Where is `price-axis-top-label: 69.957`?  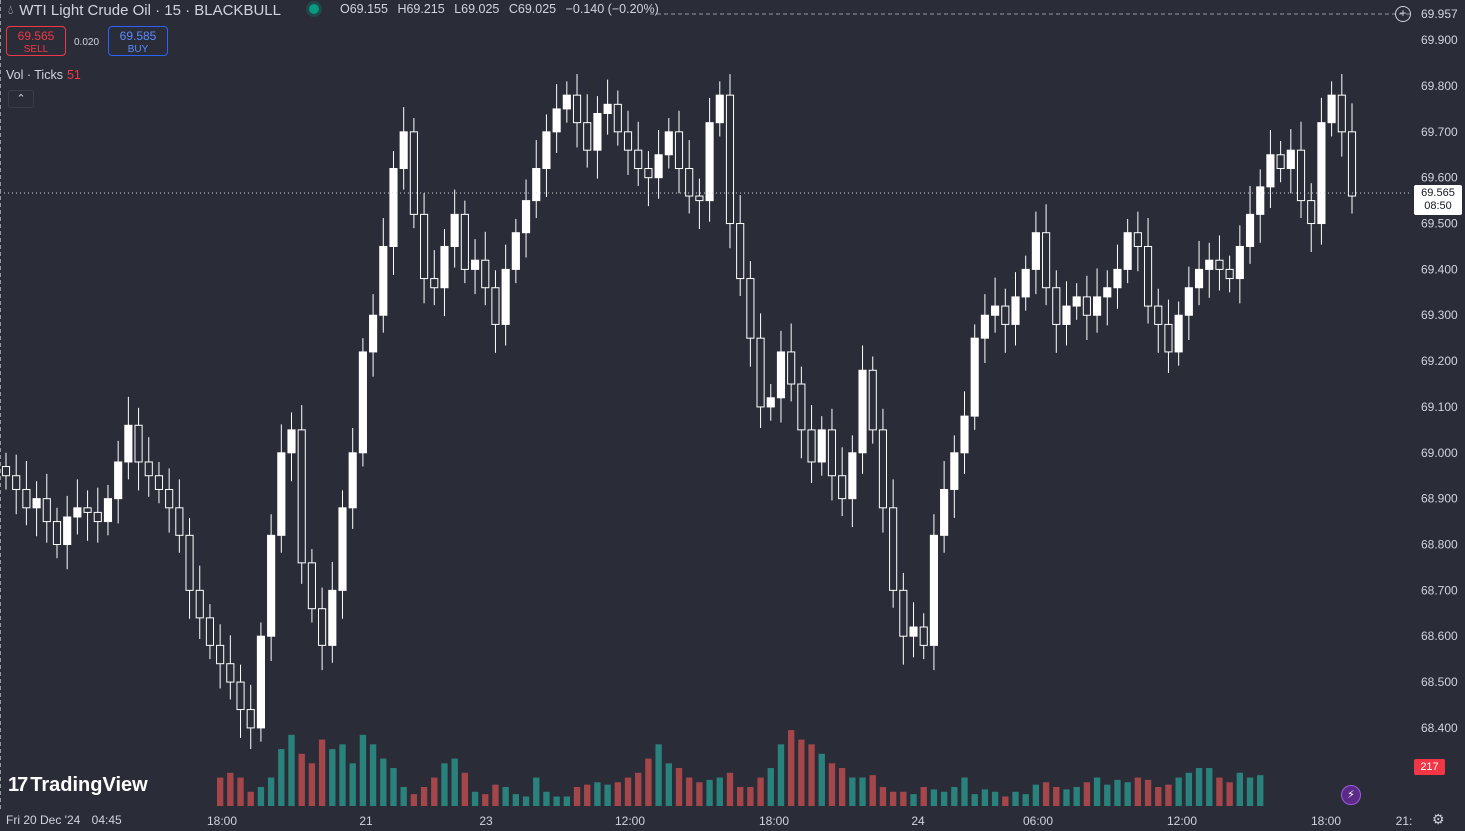 price-axis-top-label: 69.957 is located at coordinates (1439, 14).